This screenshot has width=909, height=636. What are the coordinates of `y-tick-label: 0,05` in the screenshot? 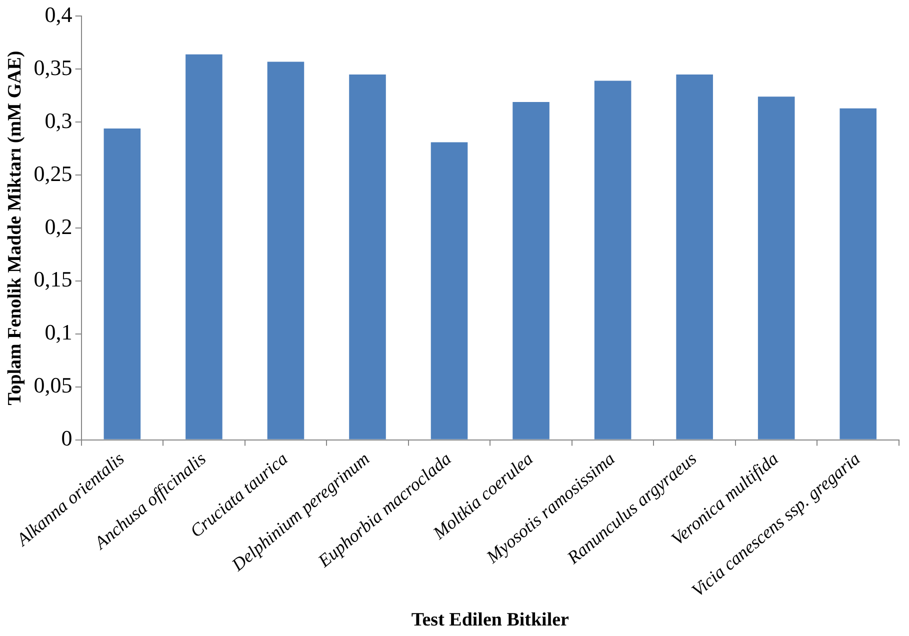 It's located at (53, 385).